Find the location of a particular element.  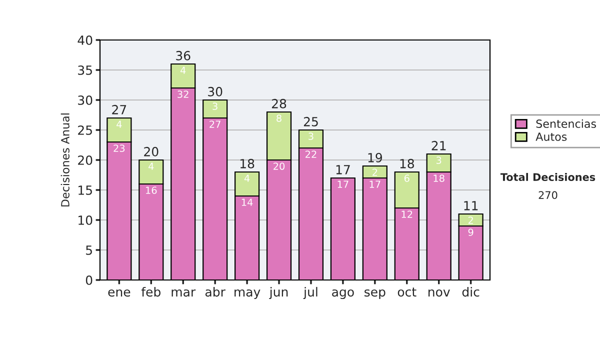

total-label: 27 is located at coordinates (119, 109).